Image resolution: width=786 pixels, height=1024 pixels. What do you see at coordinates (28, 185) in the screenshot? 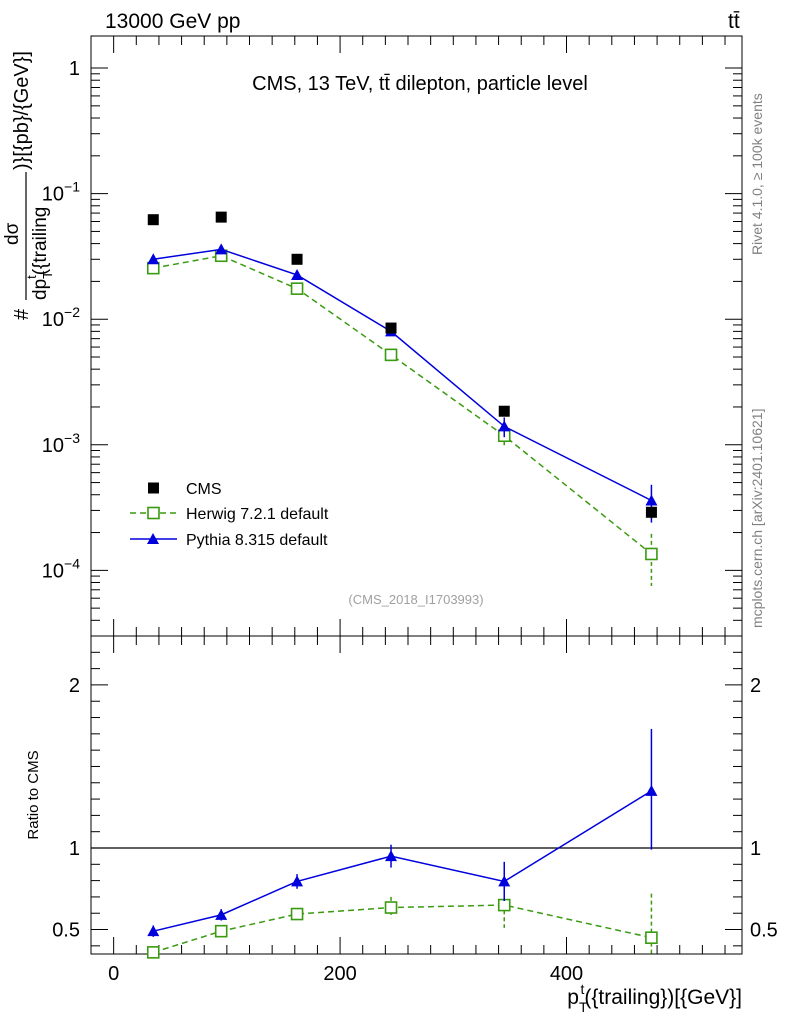
I see `main-y-axis-label: # dσ dpTt({trailing )}[{pb}/{GeV}]` at bounding box center [28, 185].